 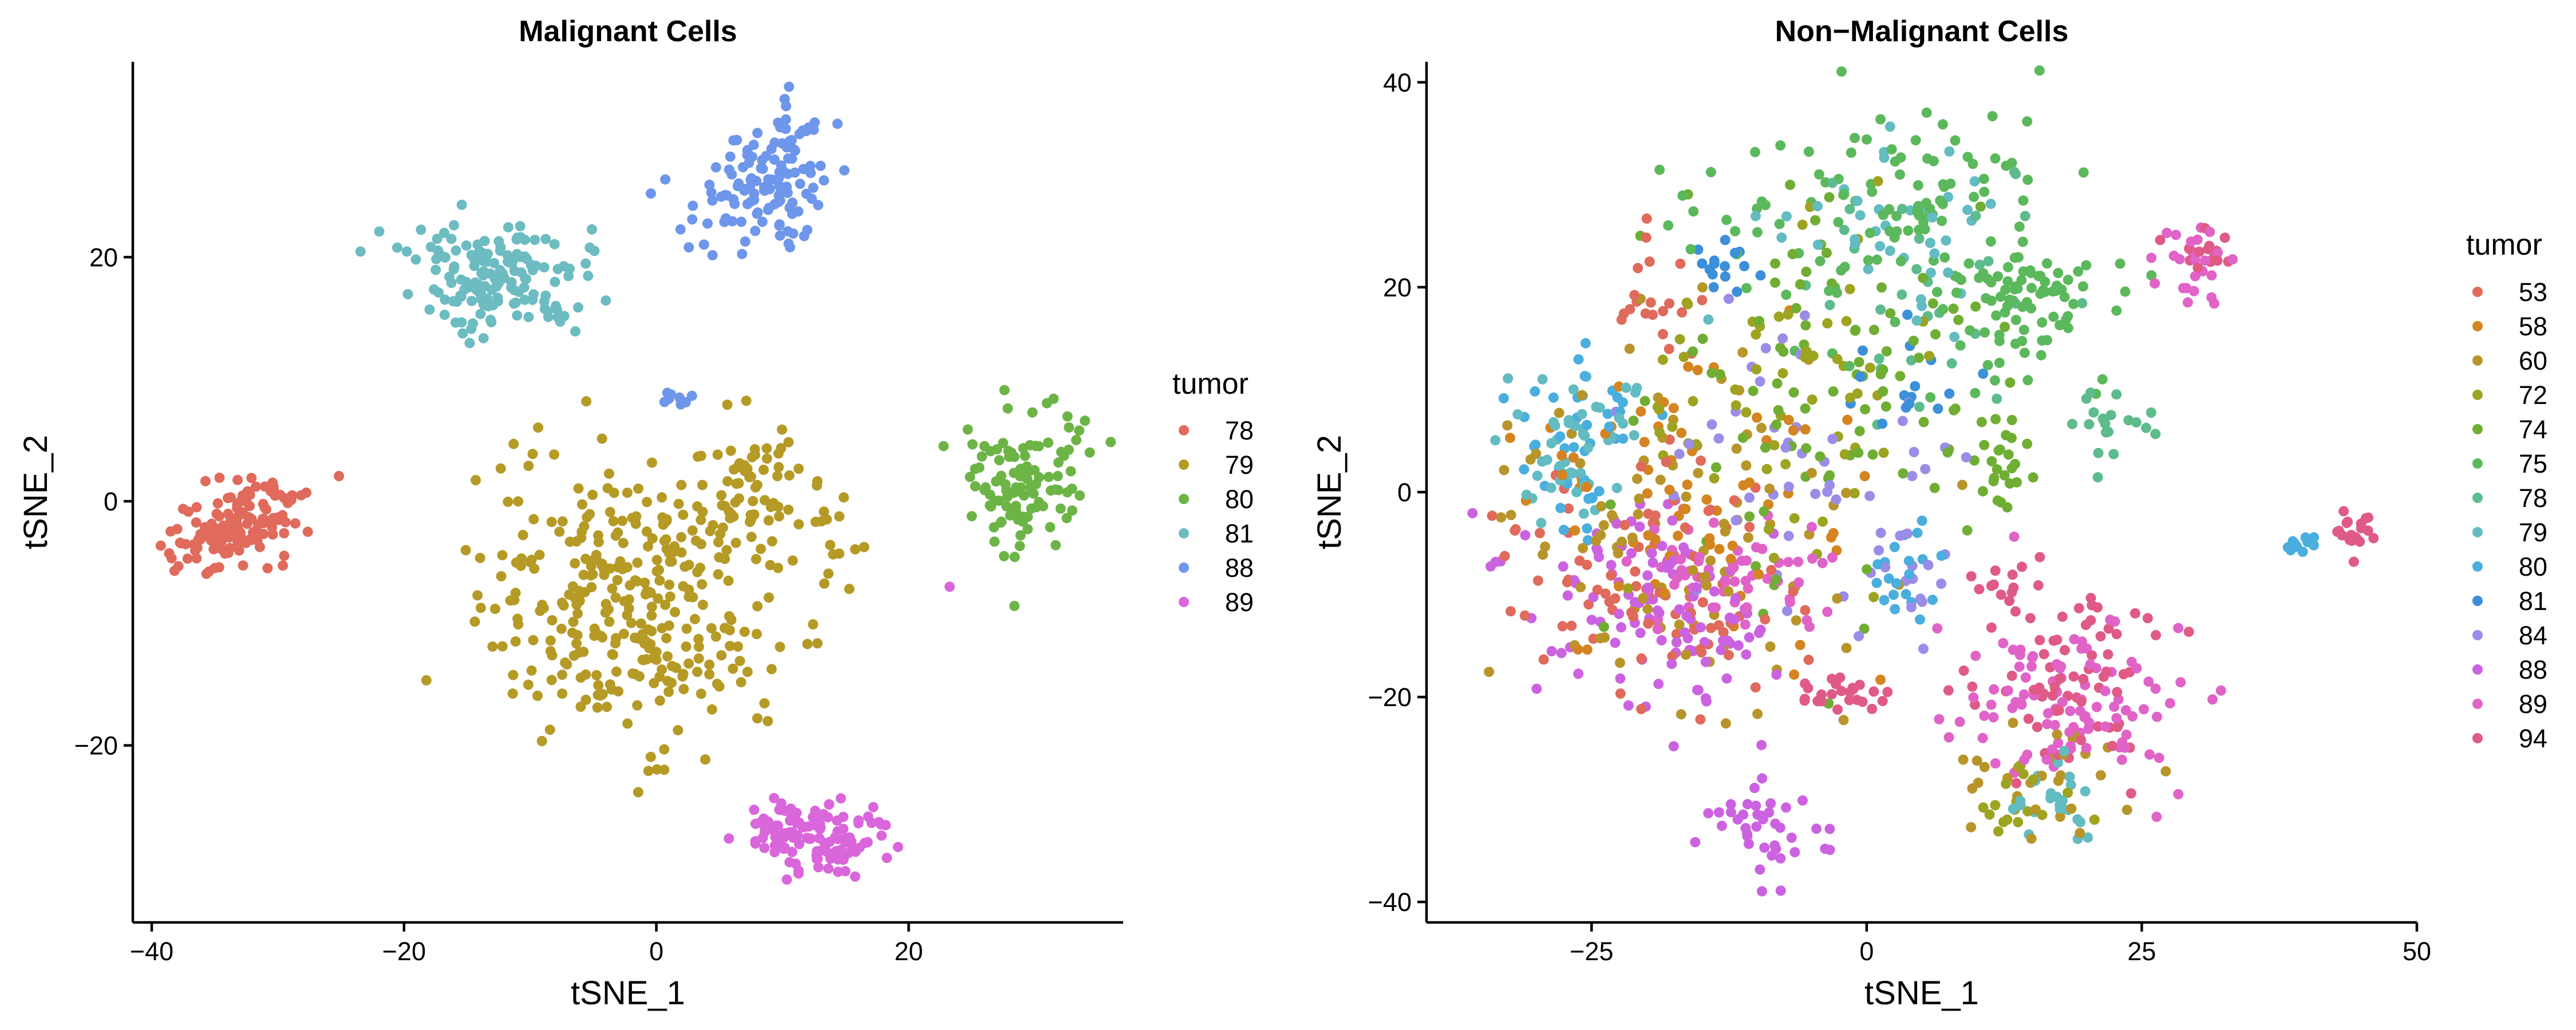 What do you see at coordinates (1239, 533) in the screenshot?
I see `legend-label: 81` at bounding box center [1239, 533].